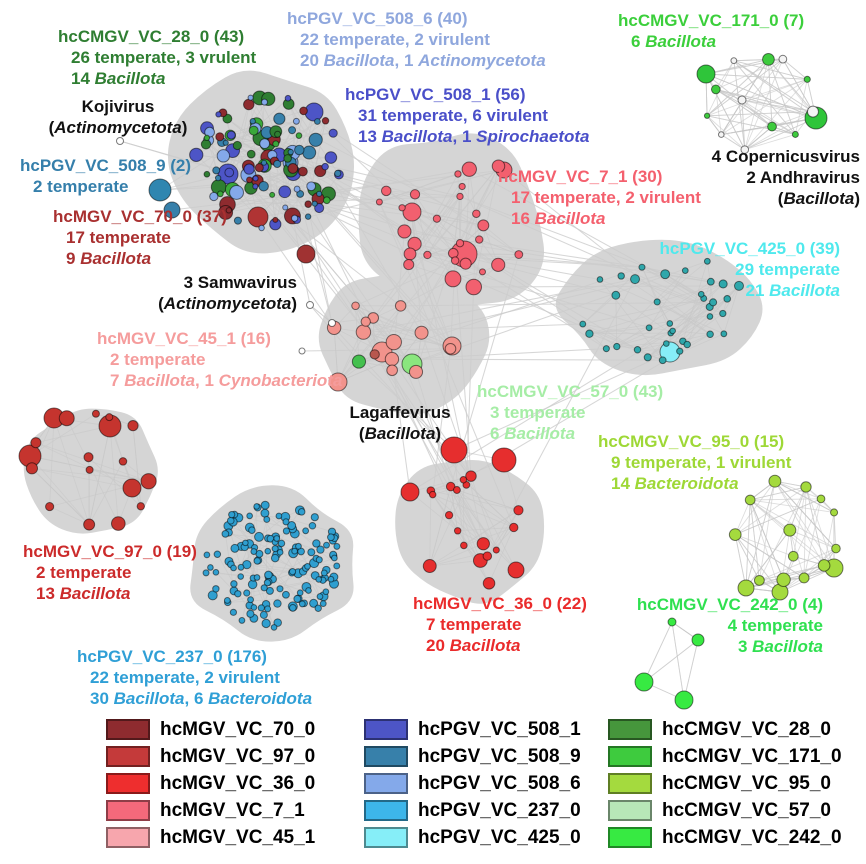 The image size is (866, 864). What do you see at coordinates (210, 810) in the screenshot?
I see `legend-item: hcMGV_VC_7_1` at bounding box center [210, 810].